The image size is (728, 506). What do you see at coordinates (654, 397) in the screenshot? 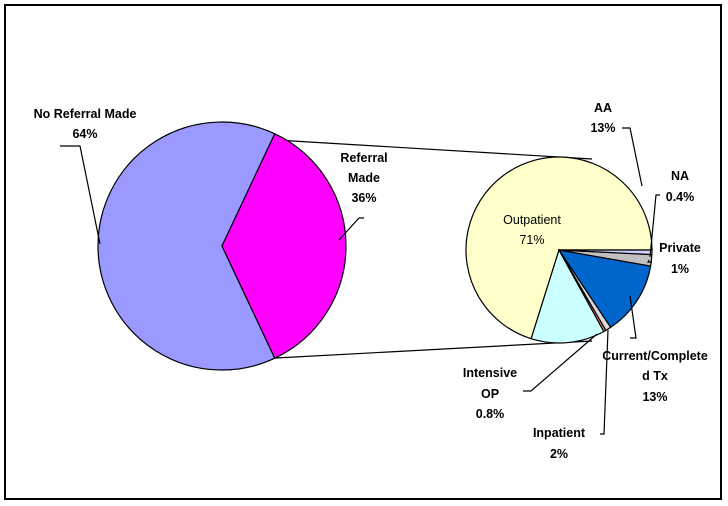
I see `label-current-value: 13%` at bounding box center [654, 397].